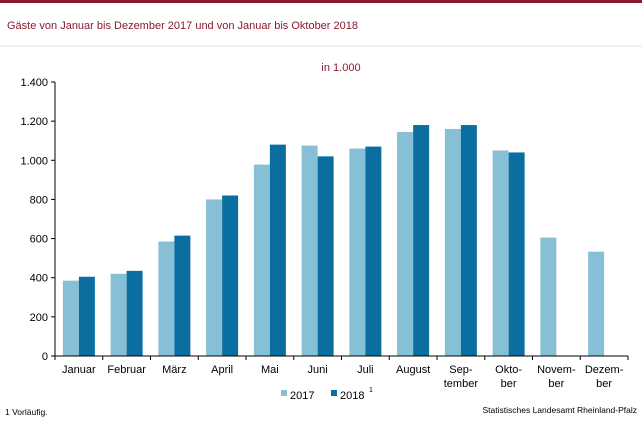 This screenshot has height=421, width=642. I want to click on x-tick-label: Januar, so click(79, 370).